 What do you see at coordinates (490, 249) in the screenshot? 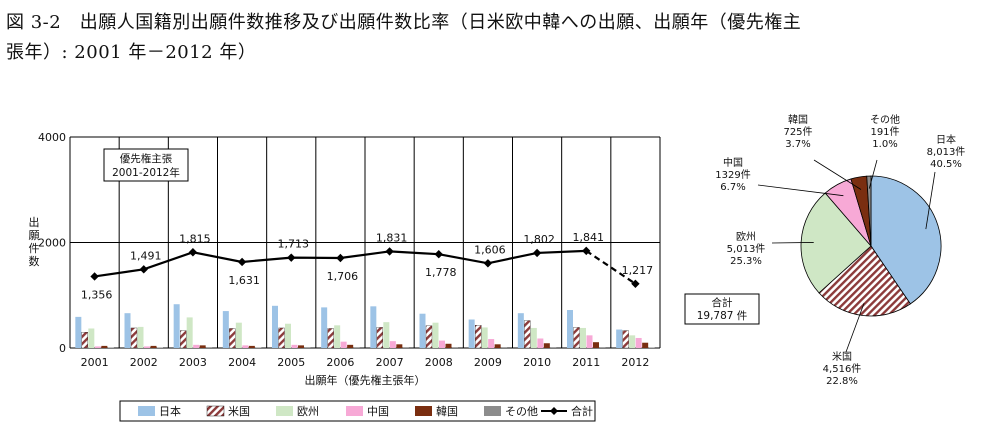
I see `total-label-2009: 1,606` at bounding box center [490, 249].